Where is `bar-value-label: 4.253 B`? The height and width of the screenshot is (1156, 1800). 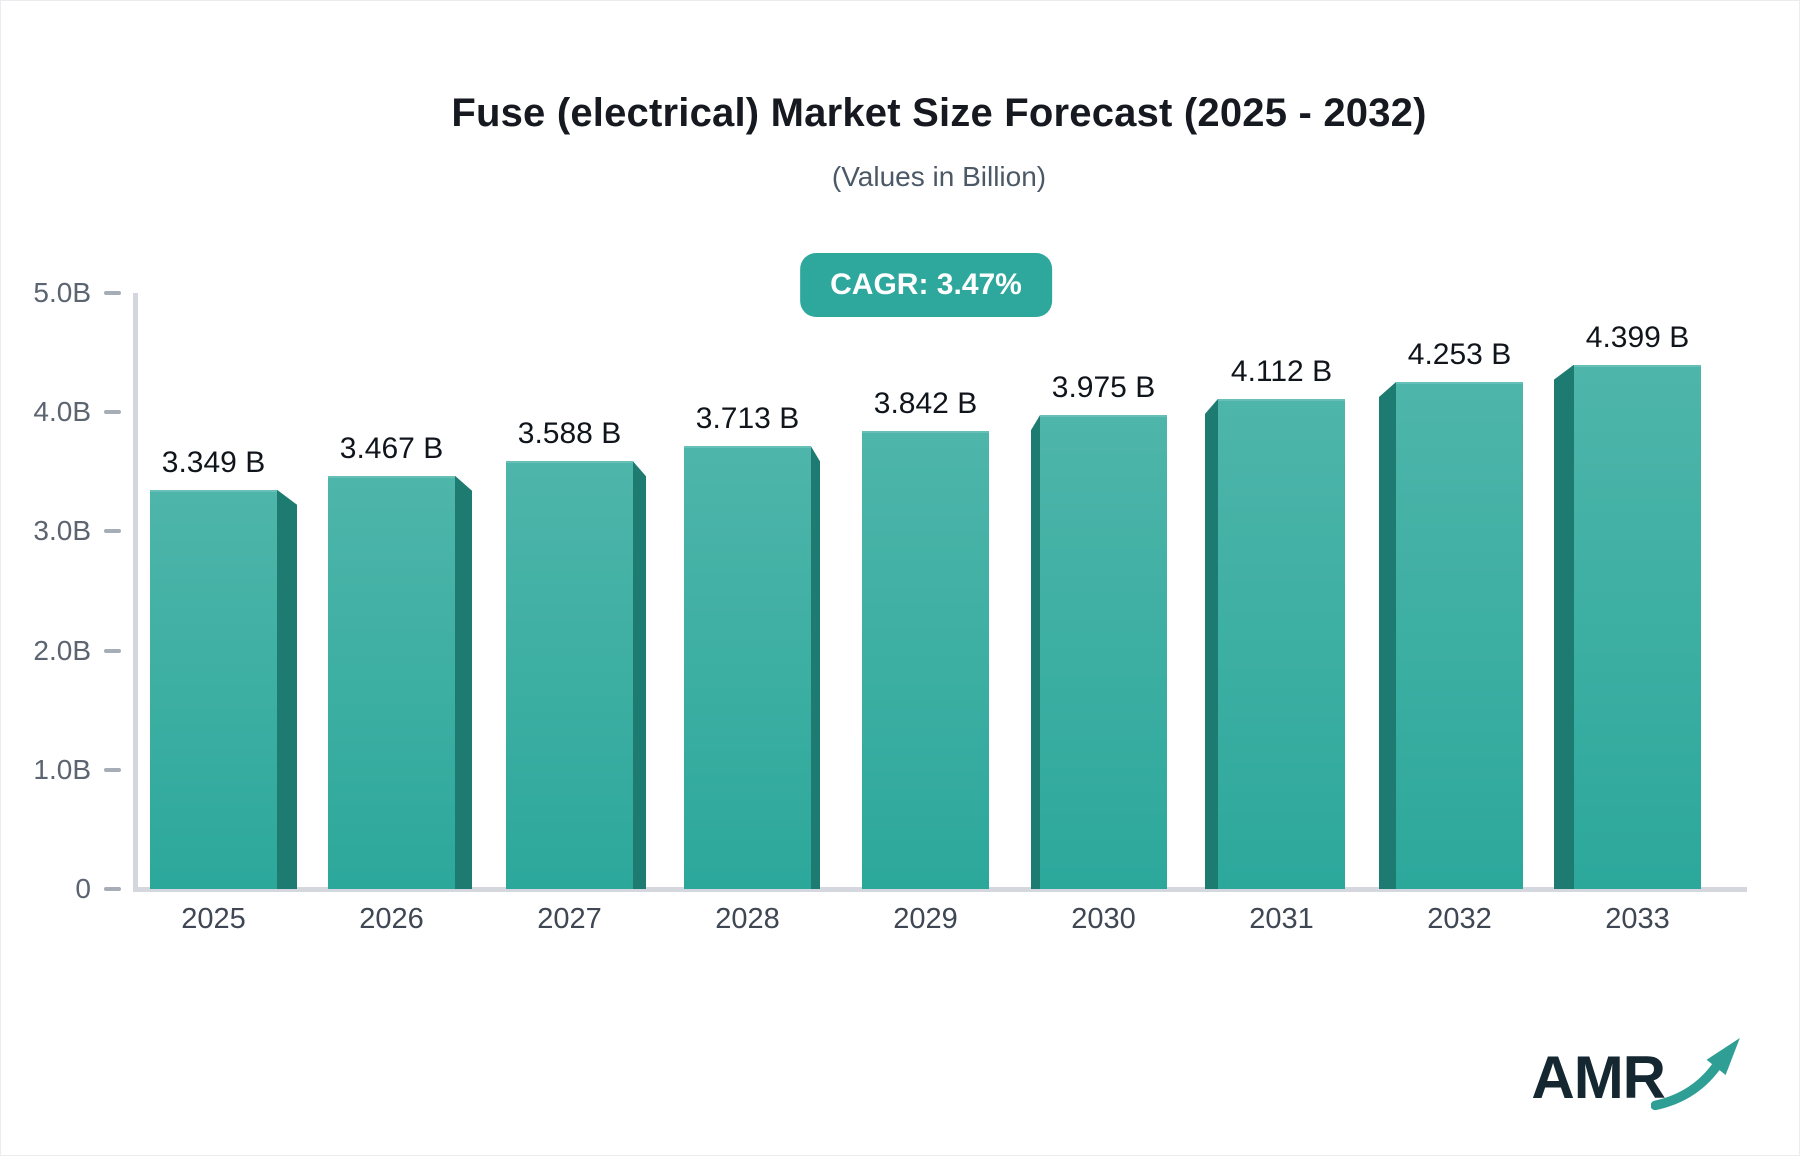
bar-value-label: 4.253 B is located at coordinates (1459, 355).